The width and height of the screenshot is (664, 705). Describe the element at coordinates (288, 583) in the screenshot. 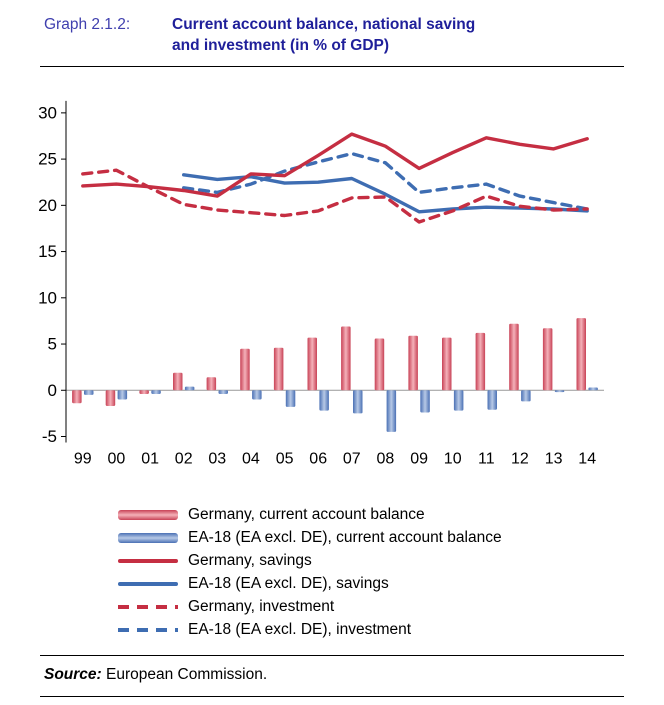

I see `legend-label: EA-18 (EA excl. DE), savings` at that location.